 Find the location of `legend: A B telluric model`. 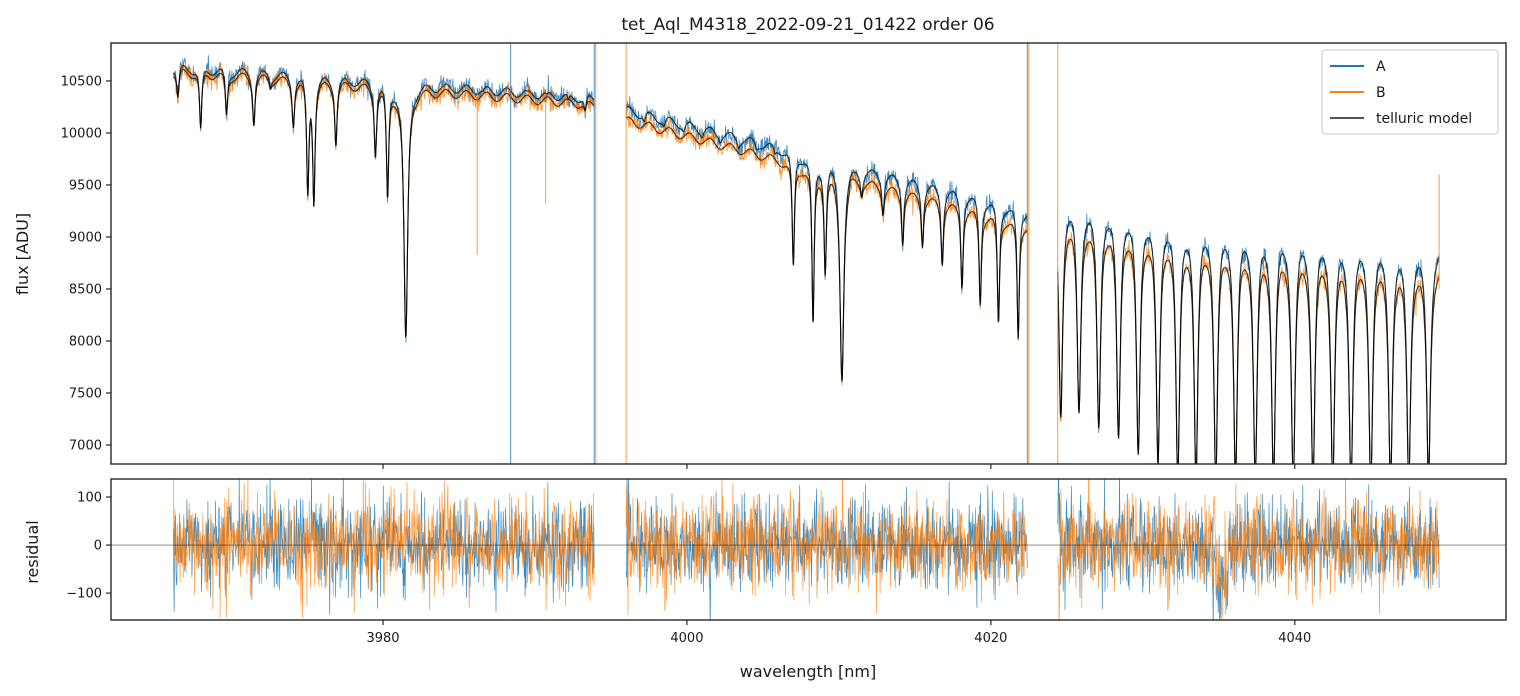

legend: A B telluric model is located at coordinates (1410, 92).